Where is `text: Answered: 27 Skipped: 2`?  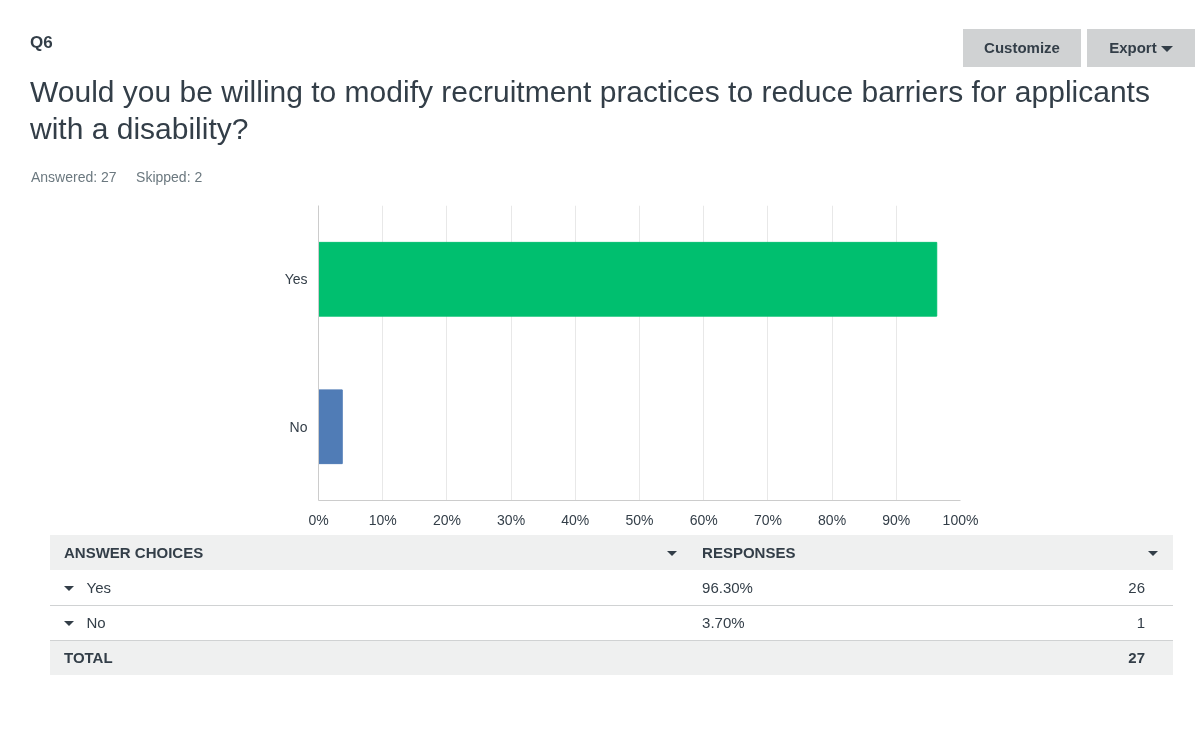 text: Answered: 27 Skipped: 2 is located at coordinates (117, 177).